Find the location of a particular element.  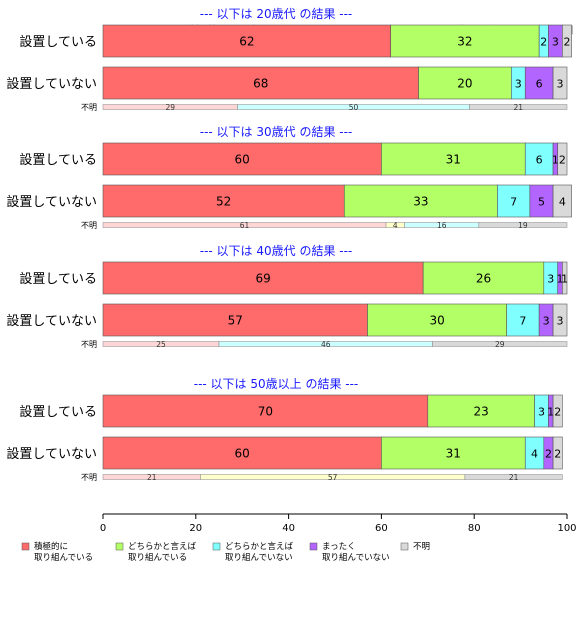

data-label: 68 is located at coordinates (260, 84).